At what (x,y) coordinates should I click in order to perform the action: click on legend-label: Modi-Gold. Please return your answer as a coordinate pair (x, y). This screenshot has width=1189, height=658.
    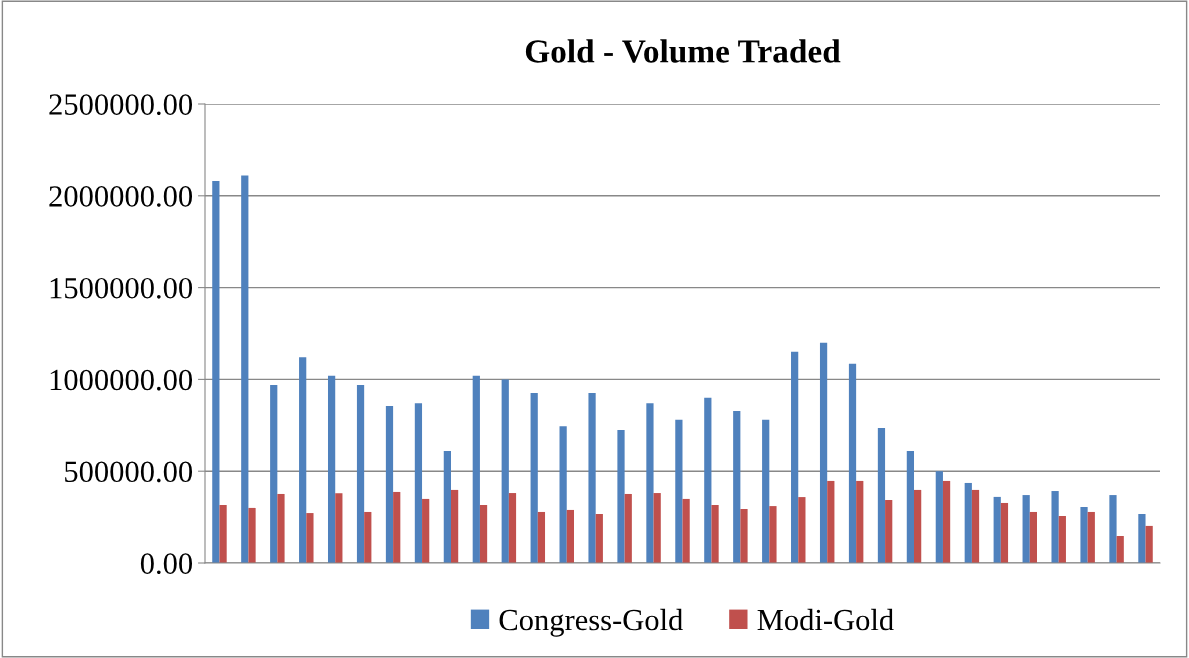
    Looking at the image, I should click on (825, 619).